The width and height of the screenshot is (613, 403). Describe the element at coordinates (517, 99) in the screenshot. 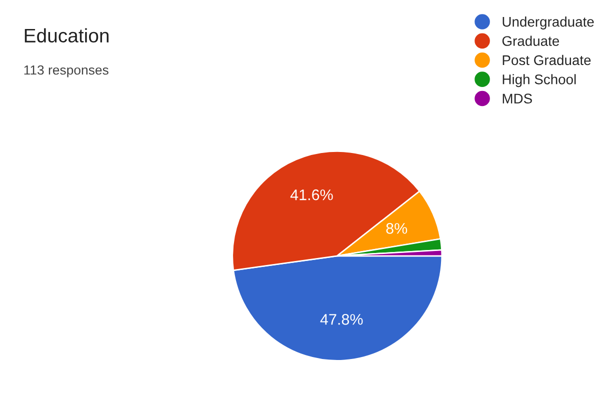

I see `legend-label: MDS` at that location.